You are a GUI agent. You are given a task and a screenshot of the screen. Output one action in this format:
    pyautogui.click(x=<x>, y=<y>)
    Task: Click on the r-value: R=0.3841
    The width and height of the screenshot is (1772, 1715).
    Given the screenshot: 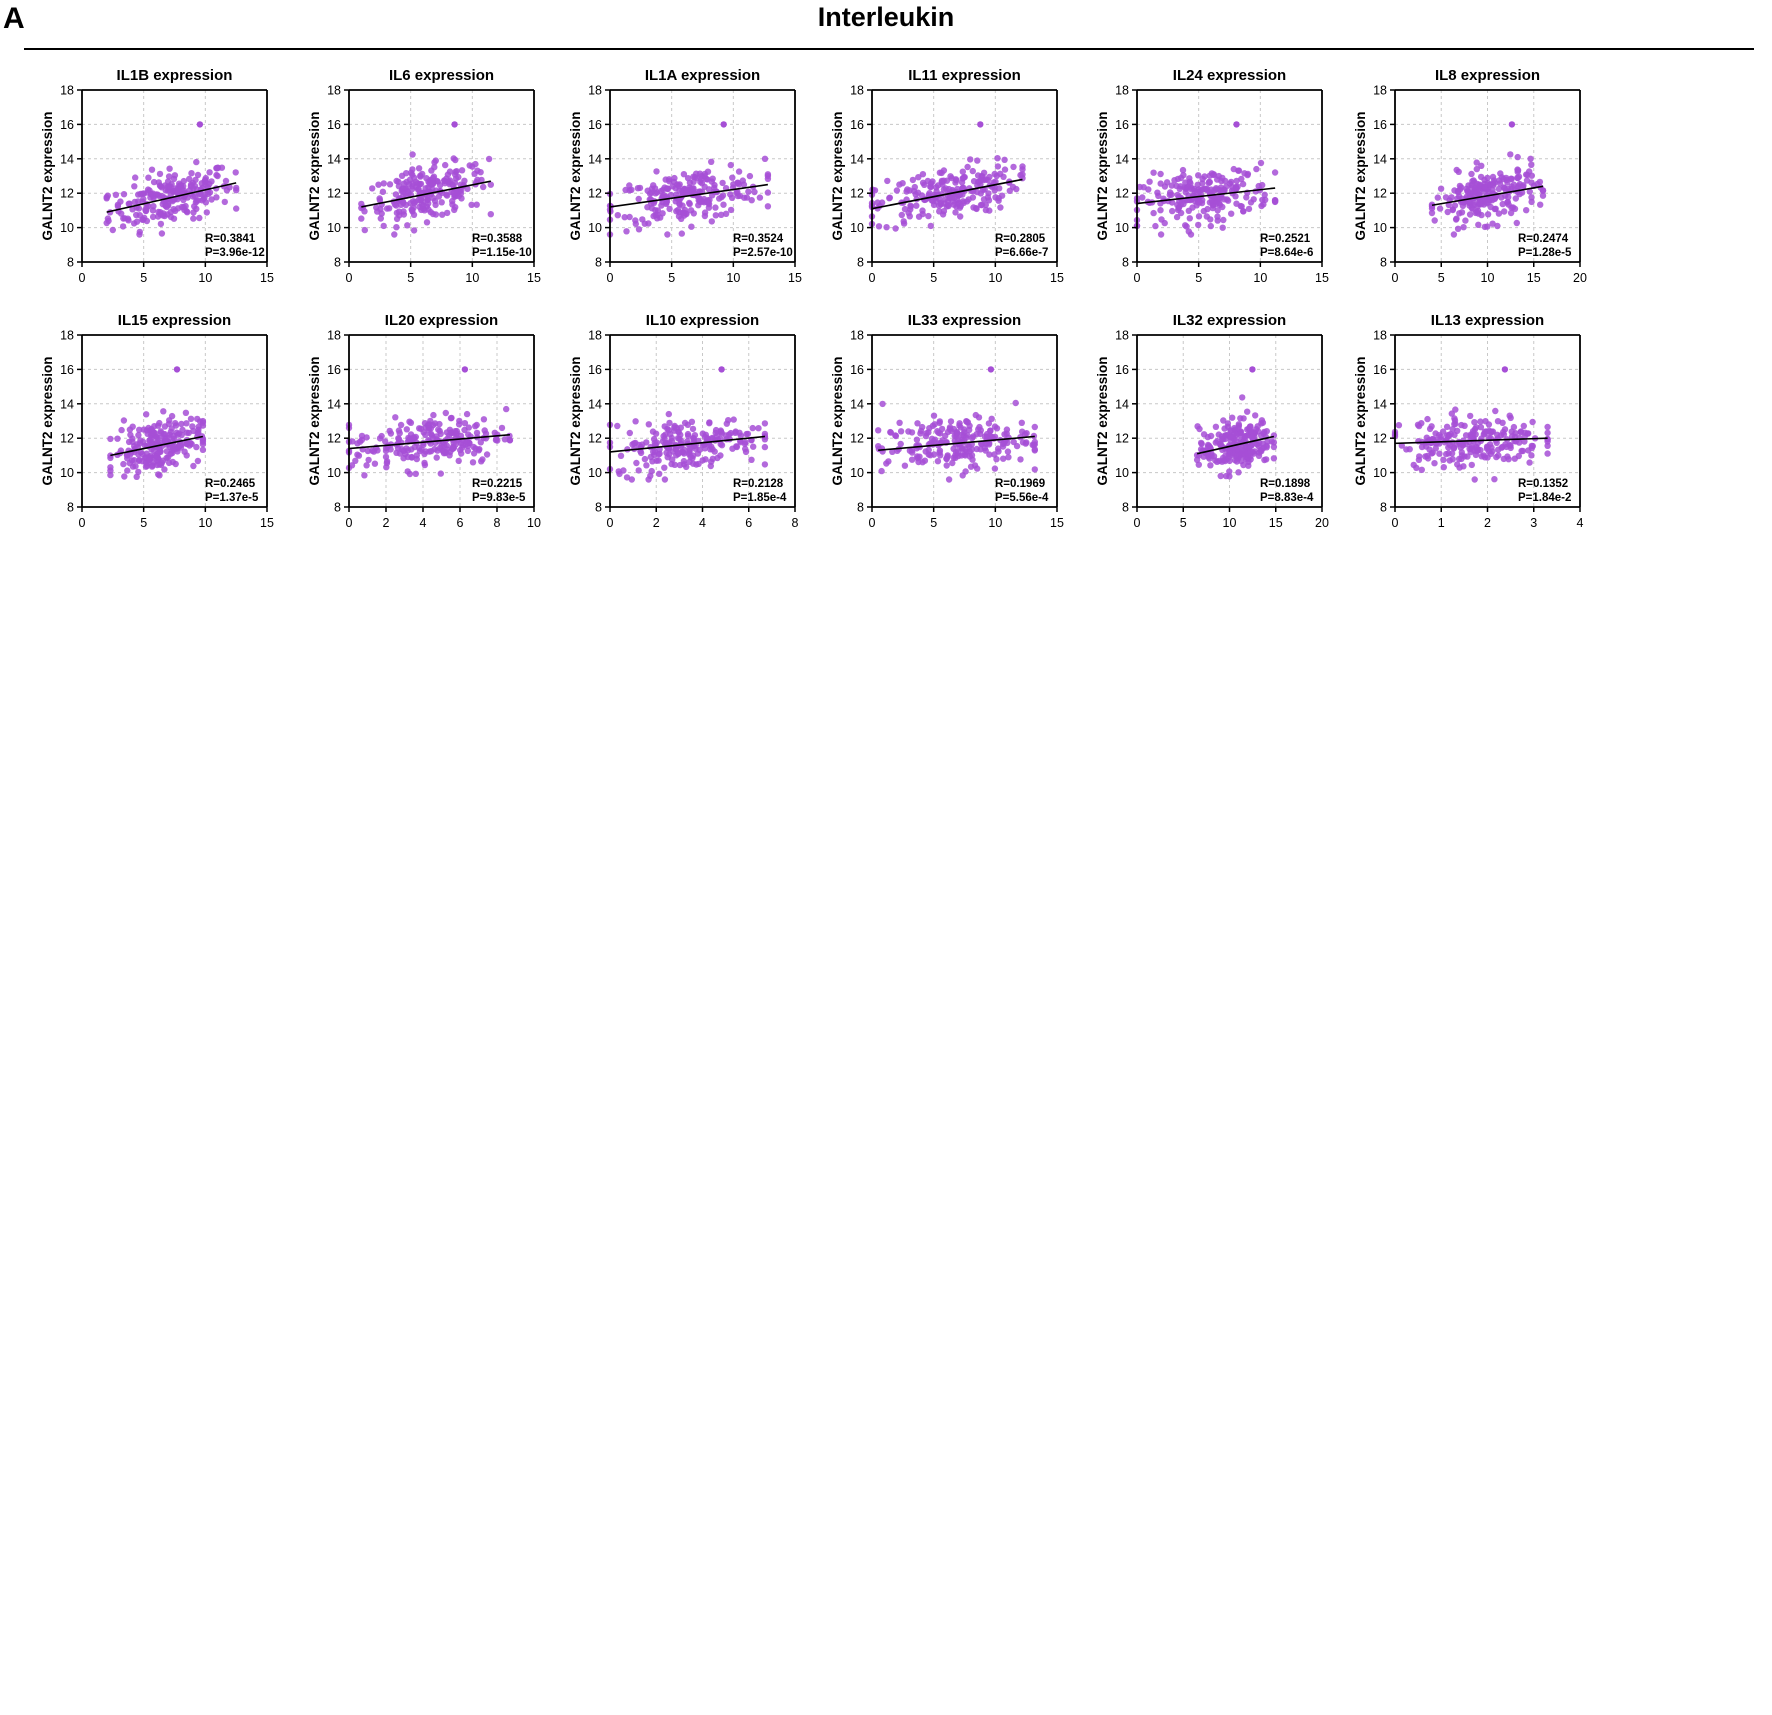 What is the action you would take?
    pyautogui.click(x=230, y=239)
    